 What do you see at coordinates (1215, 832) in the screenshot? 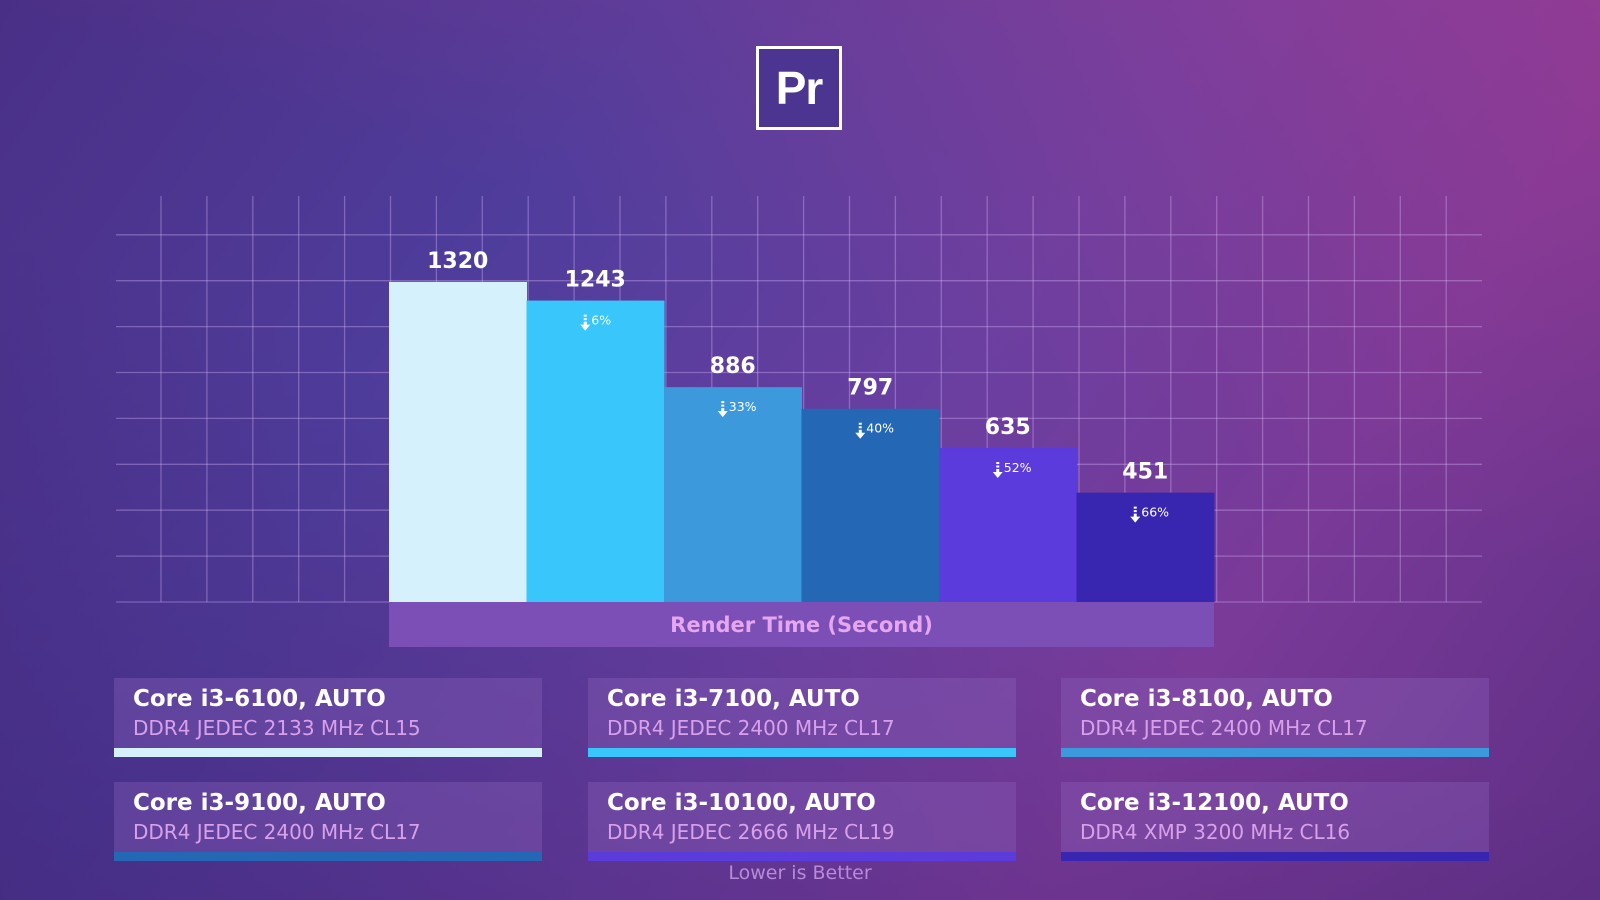
I see `legend-subtitle: DDR4 XMP 3200 MHz CL16` at bounding box center [1215, 832].